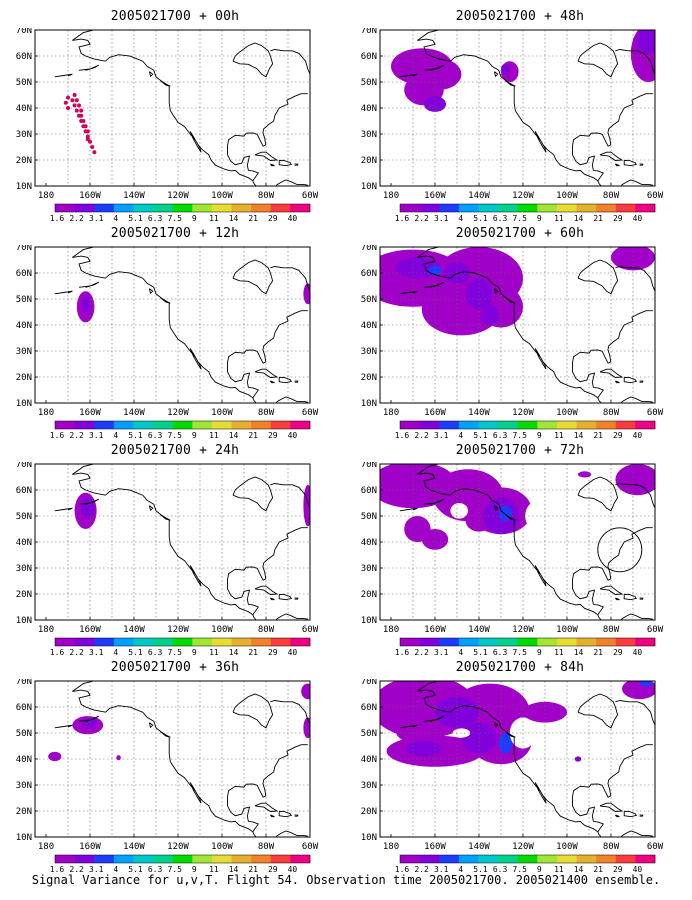 The height and width of the screenshot is (900, 692). I want to click on coastline-hudson-bay, so click(598, 494).